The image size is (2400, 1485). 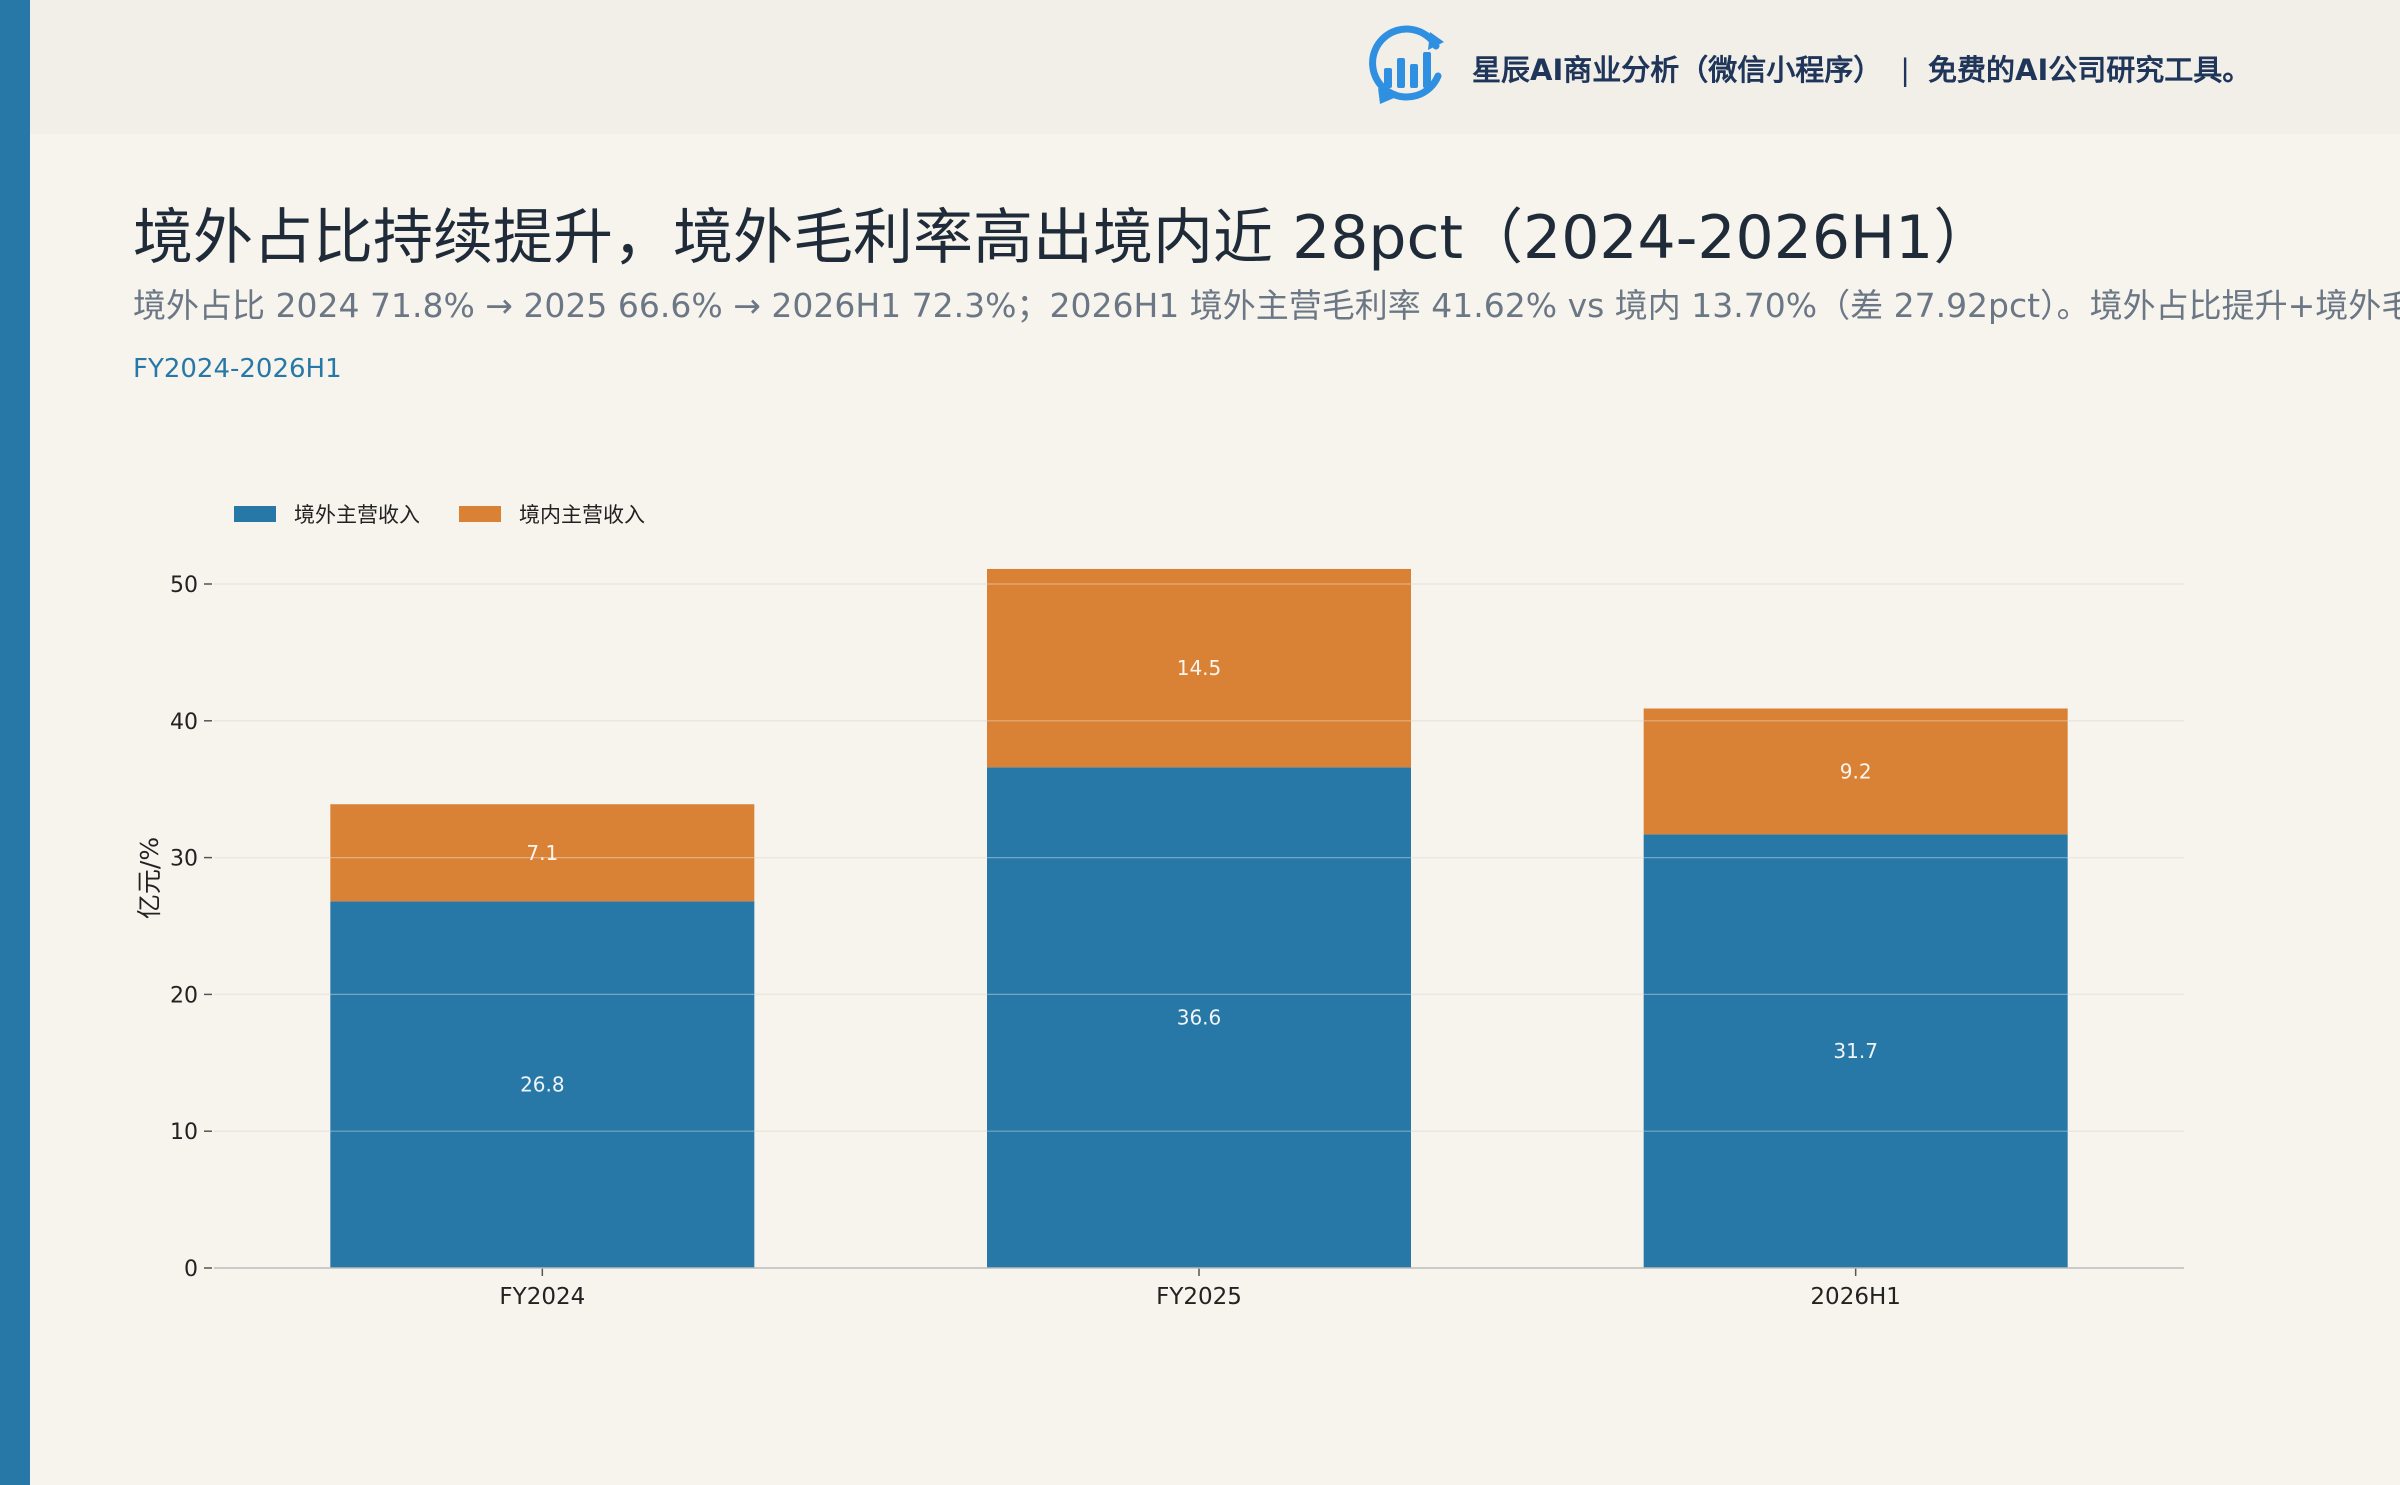 What do you see at coordinates (237, 369) in the screenshot?
I see `period-label: FY2024-2026H1` at bounding box center [237, 369].